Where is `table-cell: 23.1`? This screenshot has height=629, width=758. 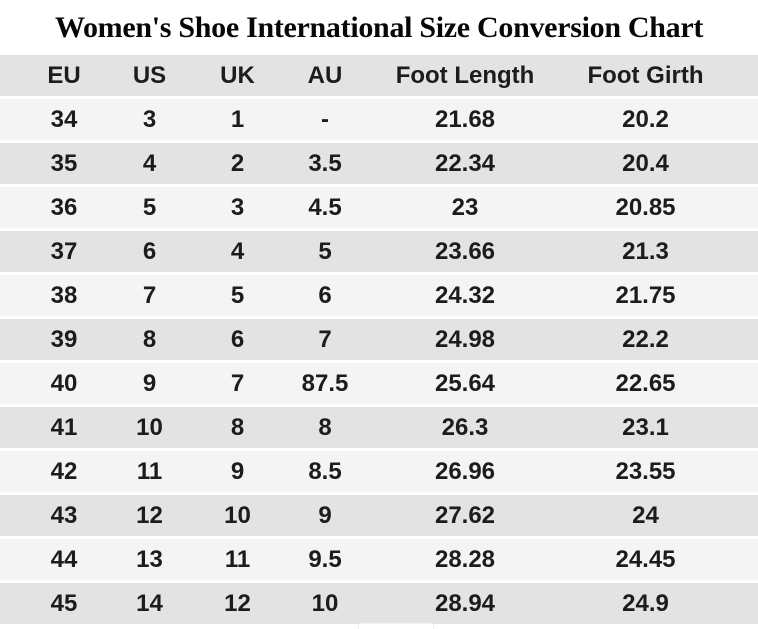 table-cell: 23.1 is located at coordinates (645, 427).